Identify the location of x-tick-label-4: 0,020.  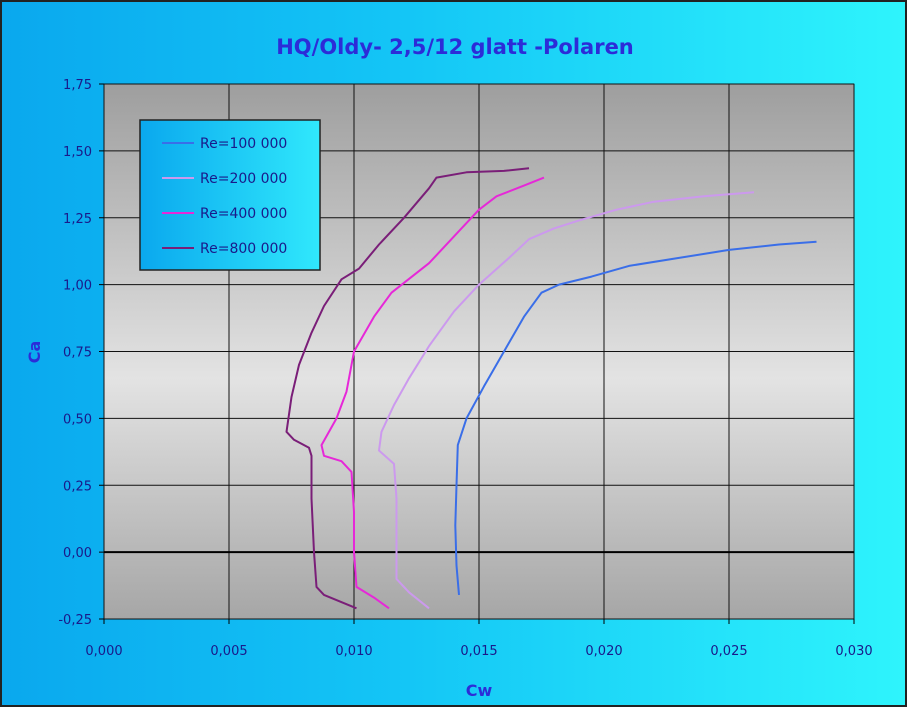
(603, 651).